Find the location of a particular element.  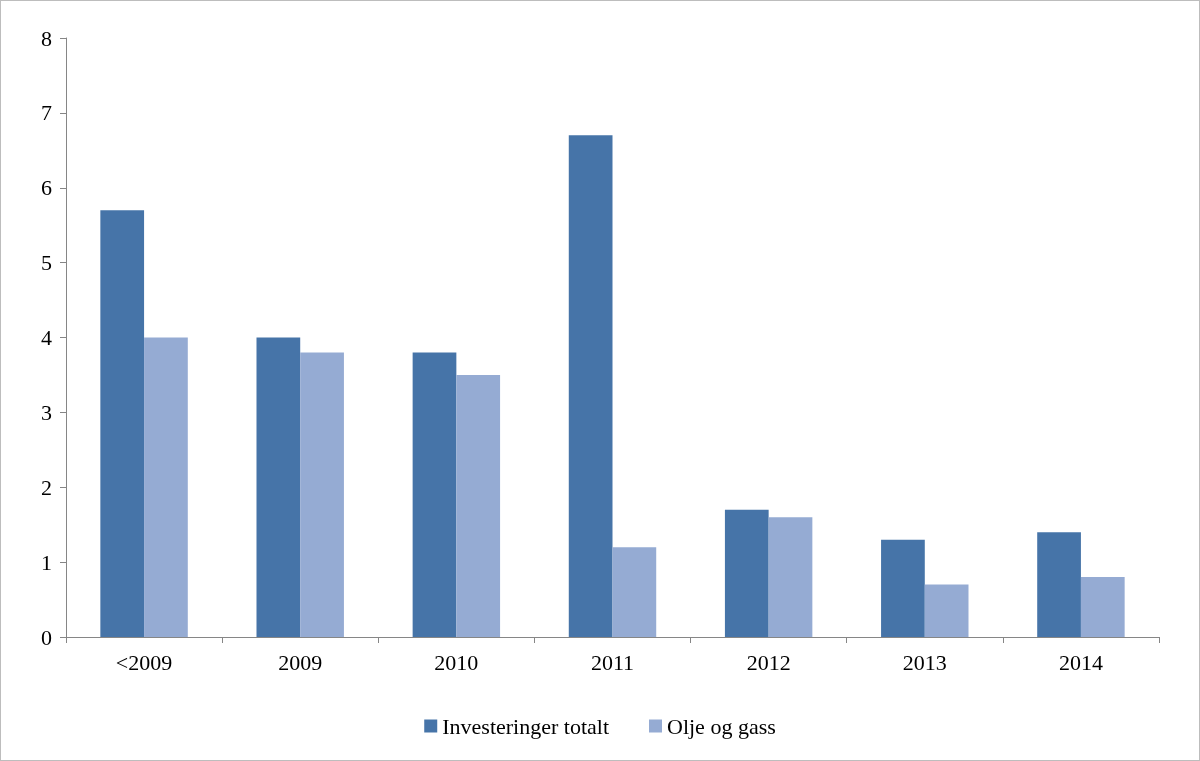

y-tick-label: 3 is located at coordinates (46, 412).